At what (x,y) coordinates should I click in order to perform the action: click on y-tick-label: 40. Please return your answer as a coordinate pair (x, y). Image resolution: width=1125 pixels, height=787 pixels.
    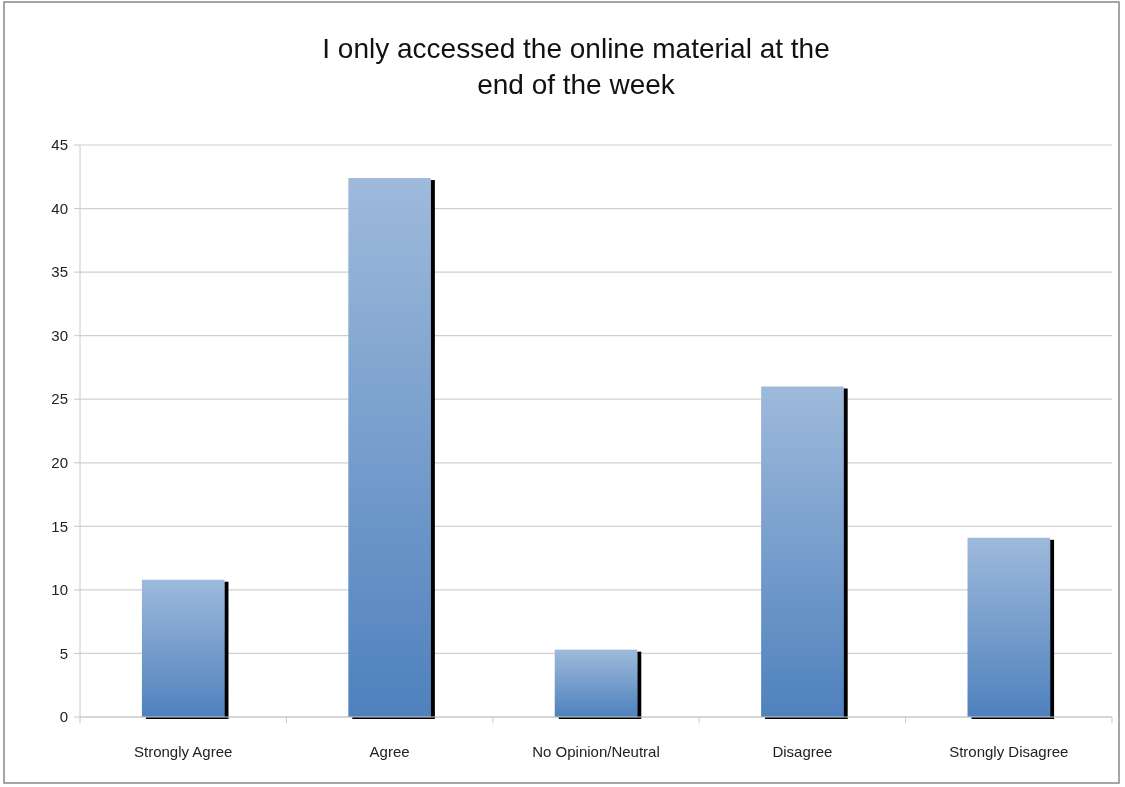
    Looking at the image, I should click on (59, 208).